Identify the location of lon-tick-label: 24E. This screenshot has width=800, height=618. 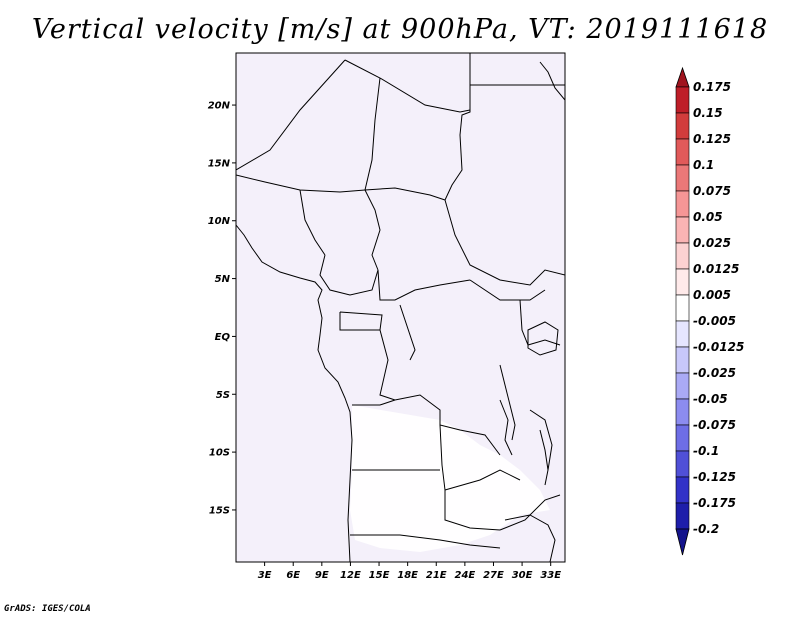
(464, 575).